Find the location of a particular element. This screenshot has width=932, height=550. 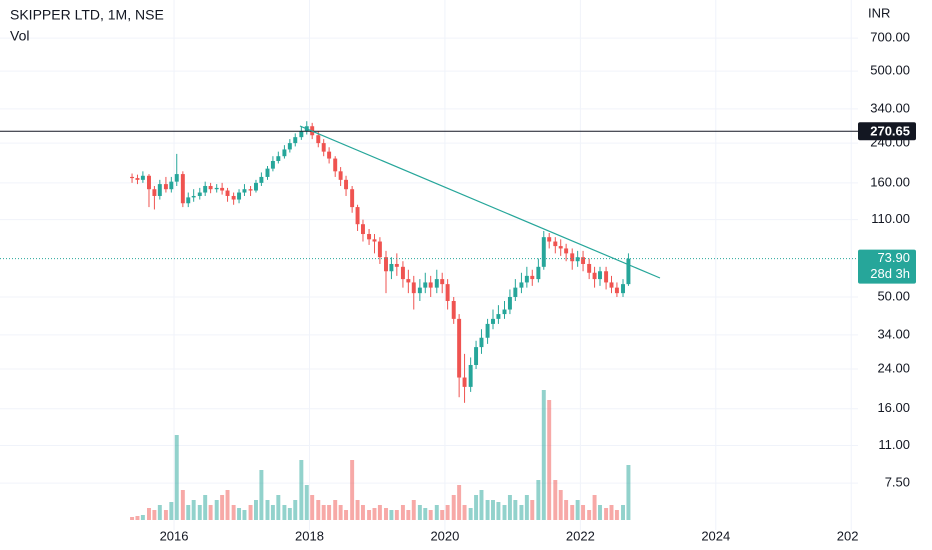

y-tick-label: 160.00 is located at coordinates (890, 181).